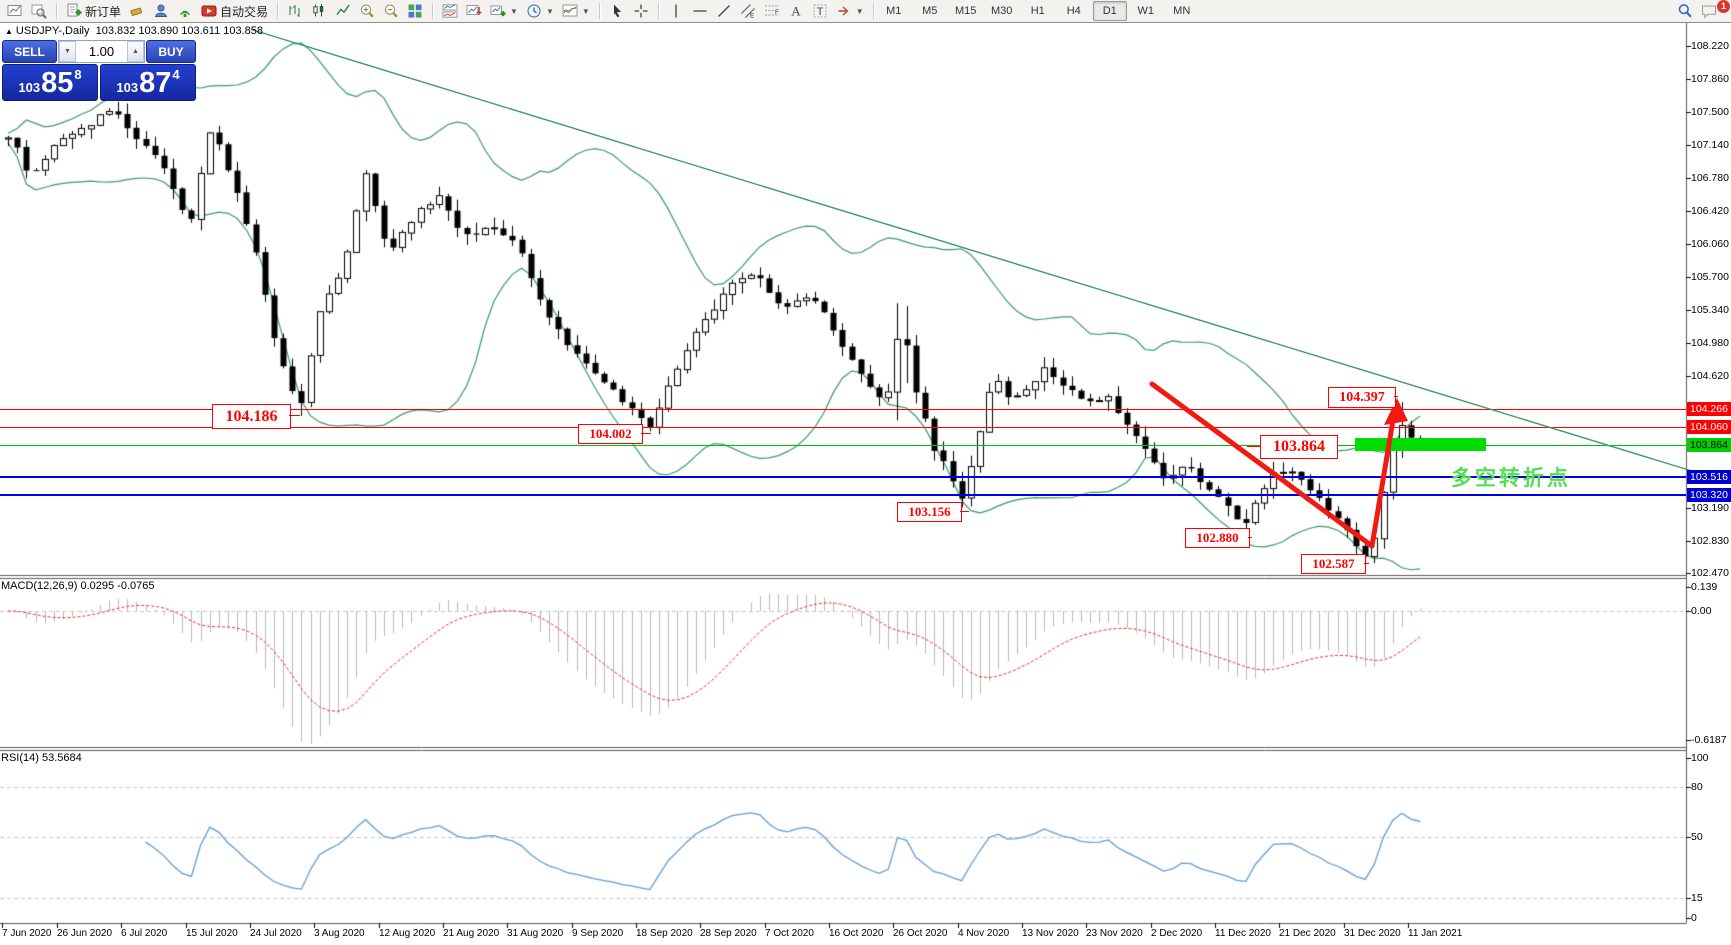 The width and height of the screenshot is (1731, 945). I want to click on indicator-list-button, so click(474, 11).